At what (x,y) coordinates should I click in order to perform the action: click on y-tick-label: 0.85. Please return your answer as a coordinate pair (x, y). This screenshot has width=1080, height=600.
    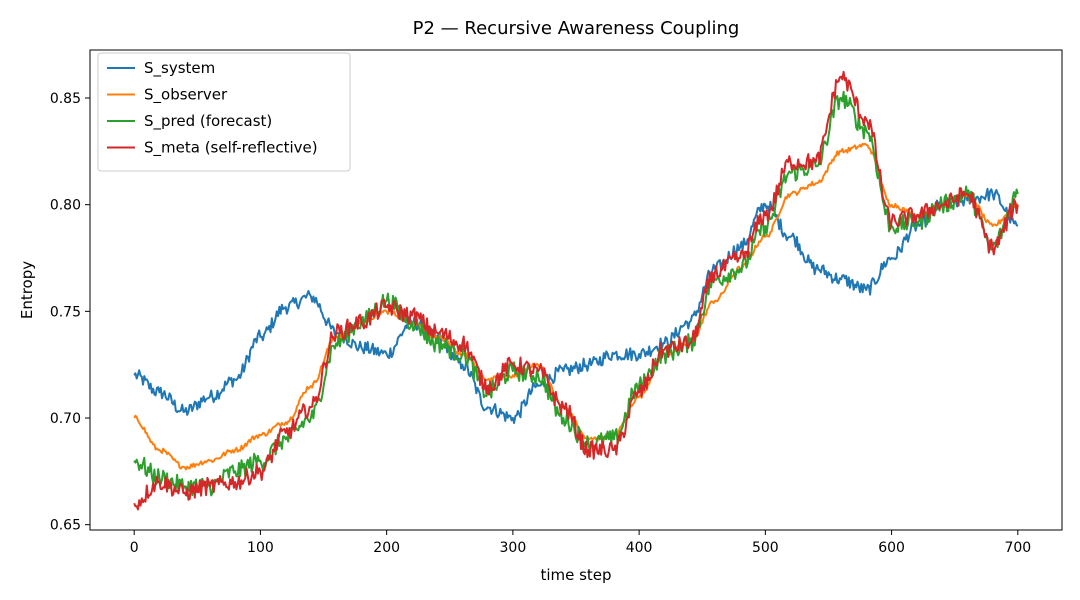
    Looking at the image, I should click on (65, 99).